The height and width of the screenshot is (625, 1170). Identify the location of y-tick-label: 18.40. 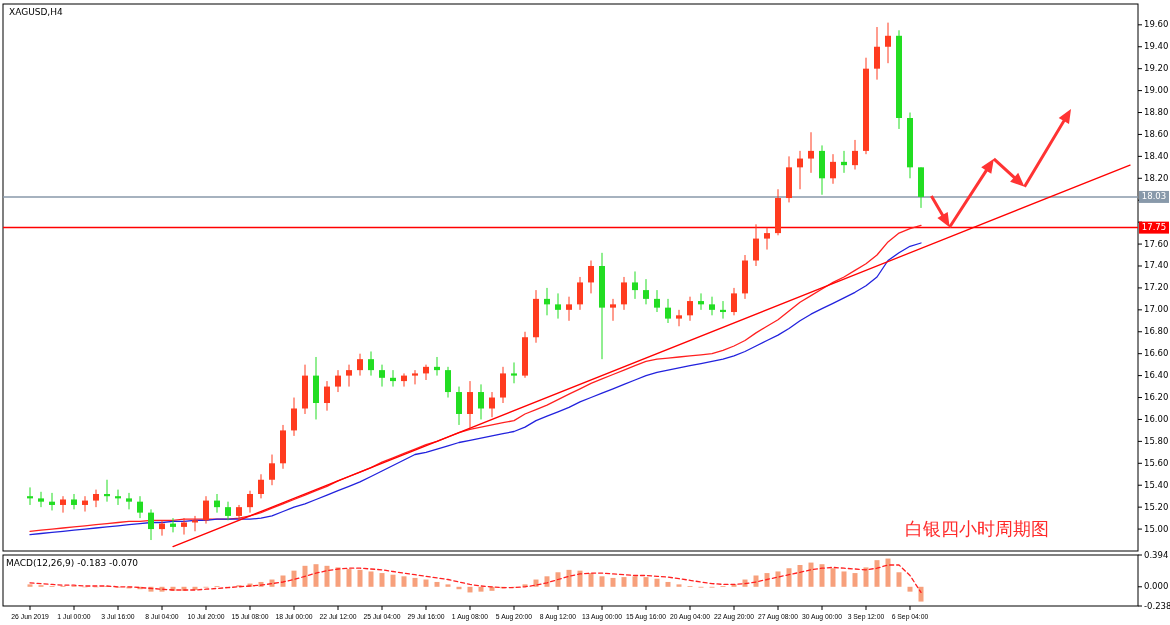
(1156, 155).